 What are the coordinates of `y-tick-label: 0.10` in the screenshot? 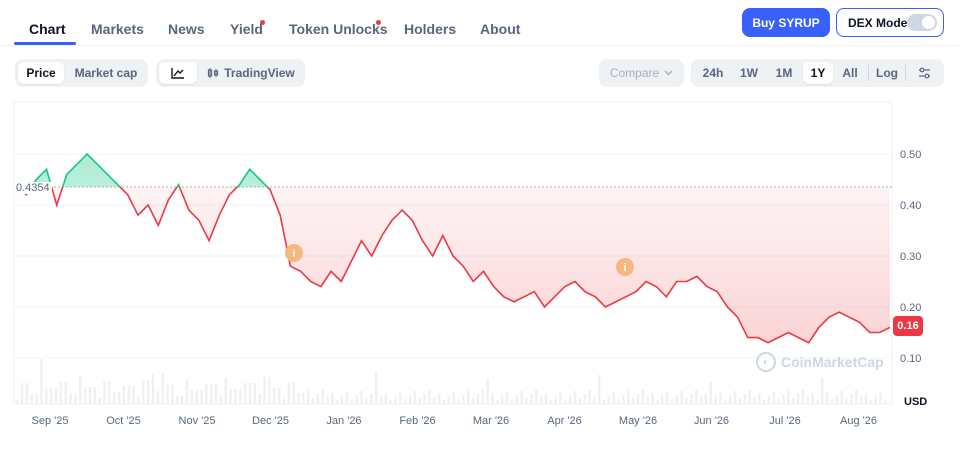 It's located at (910, 359).